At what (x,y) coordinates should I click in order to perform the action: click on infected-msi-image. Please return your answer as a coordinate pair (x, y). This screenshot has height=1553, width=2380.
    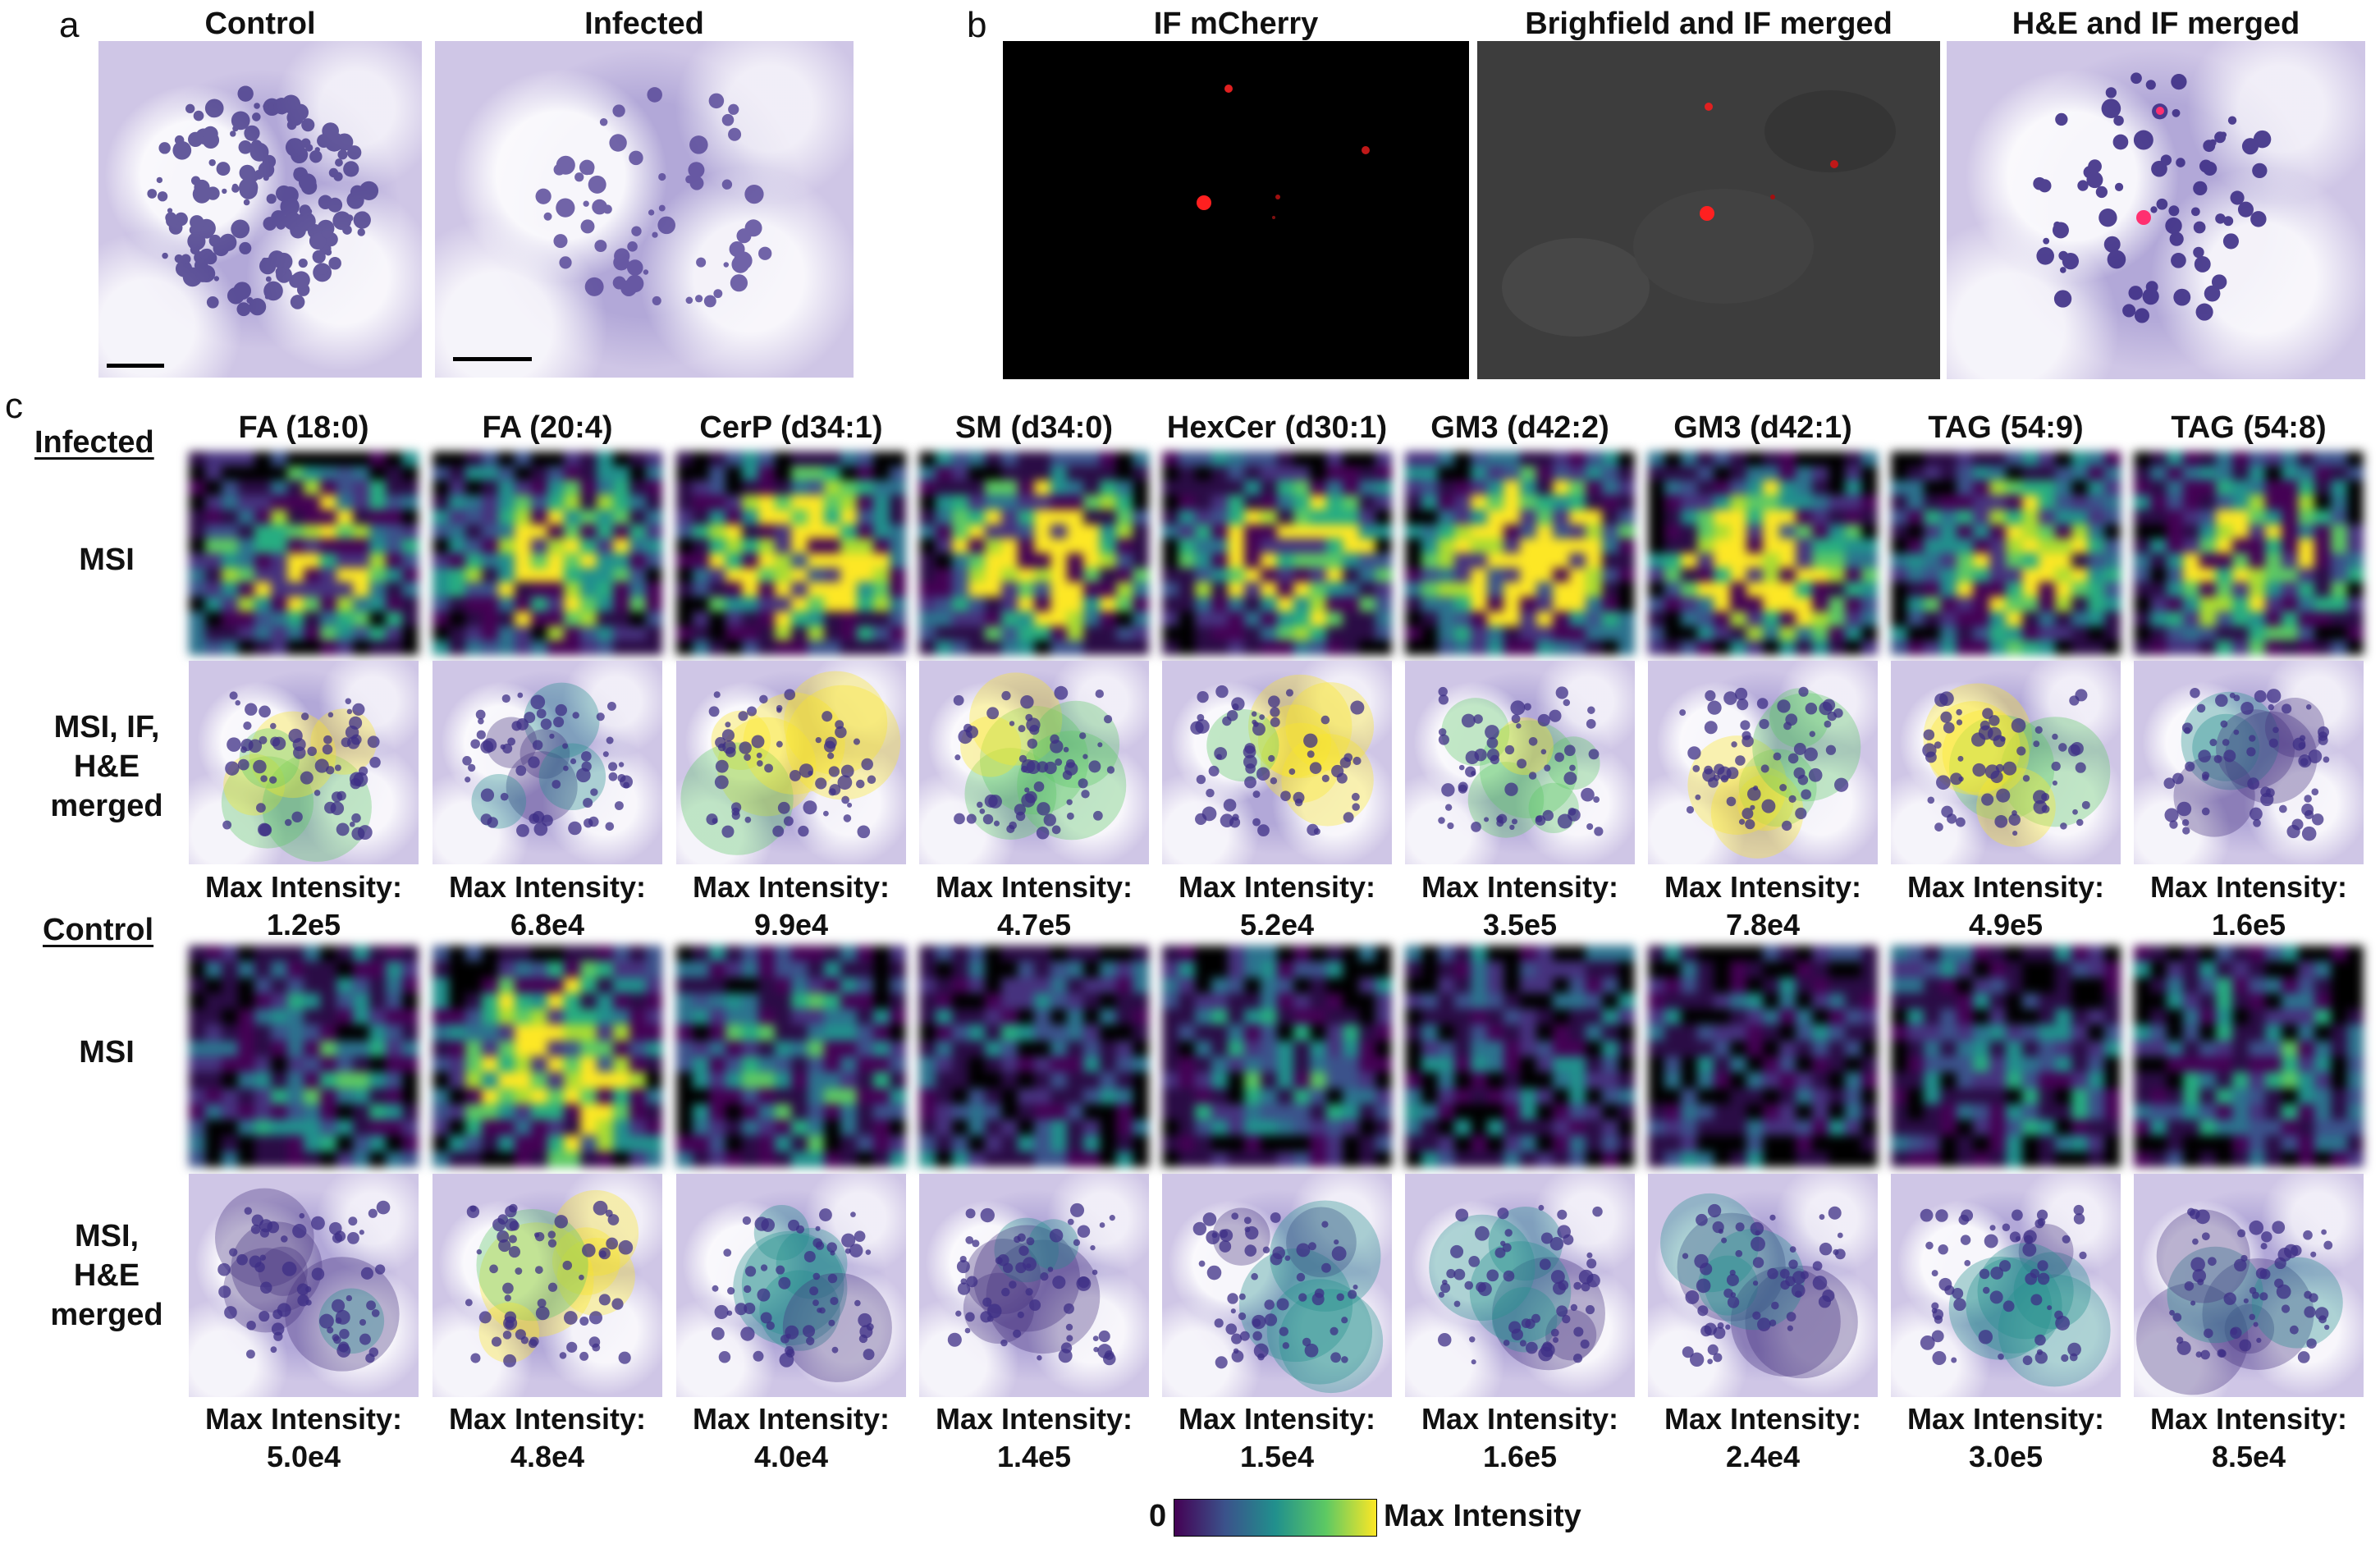
    Looking at the image, I should click on (1520, 553).